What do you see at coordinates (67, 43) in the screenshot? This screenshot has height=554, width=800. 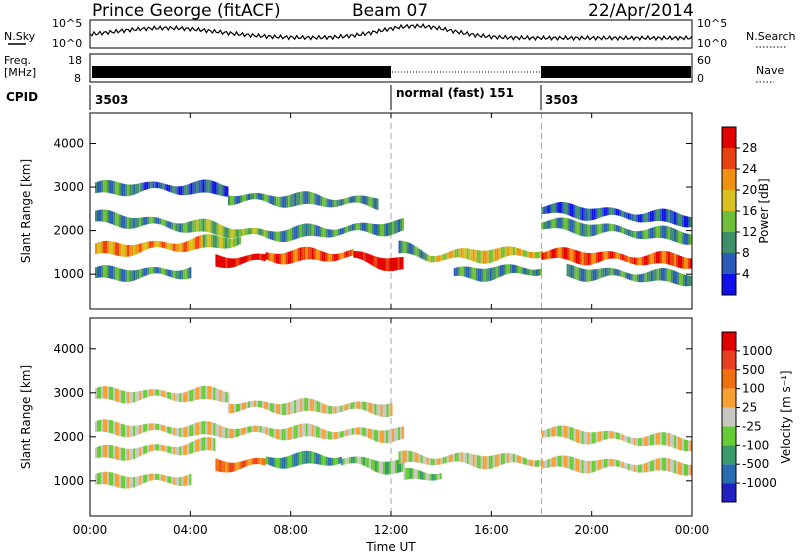 I see `nsky-tick-bottom: 10^0` at bounding box center [67, 43].